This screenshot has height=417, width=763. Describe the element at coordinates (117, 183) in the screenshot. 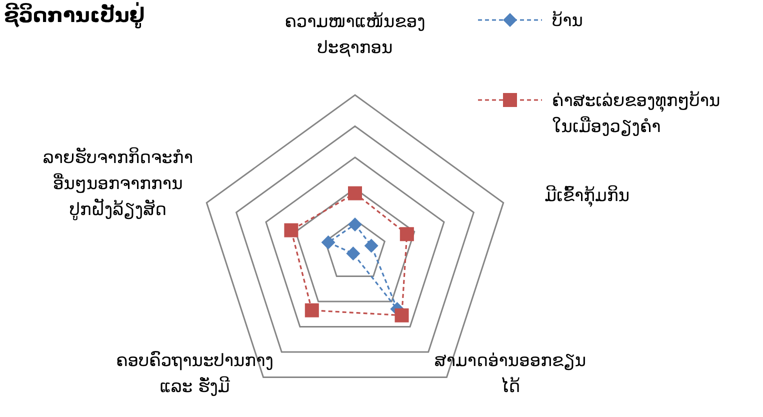

I see `spoke-label: ລາຍຮັບຈາກກິດຈະກຳ ອື່ນໆນອກຈາກການ ປູກຝັງລ້ຽງສັດ` at that location.